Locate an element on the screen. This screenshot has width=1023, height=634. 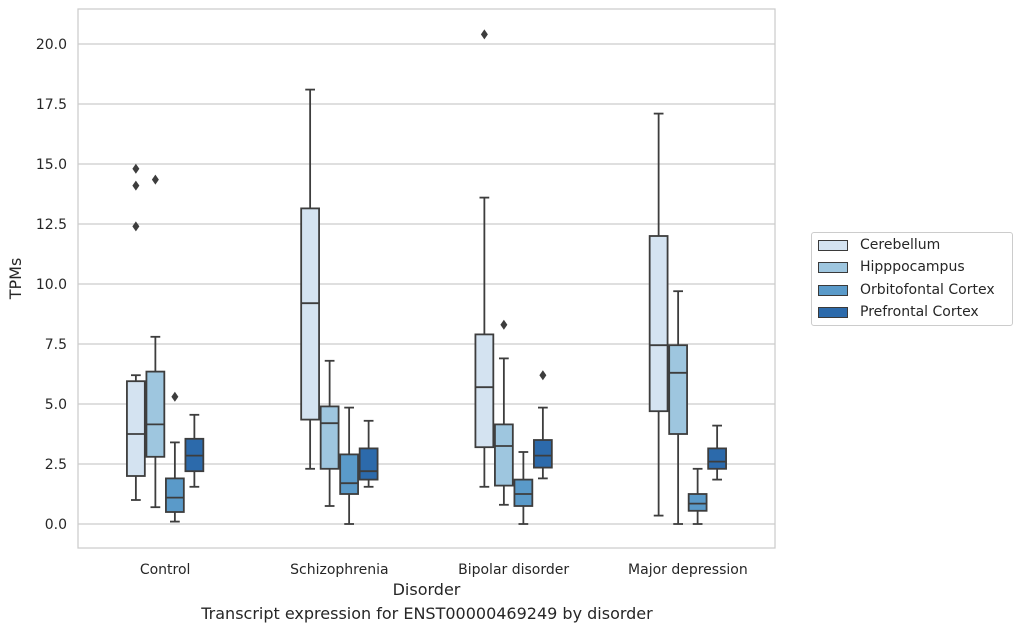
series-prefrontal-cortex is located at coordinates (455, 429).